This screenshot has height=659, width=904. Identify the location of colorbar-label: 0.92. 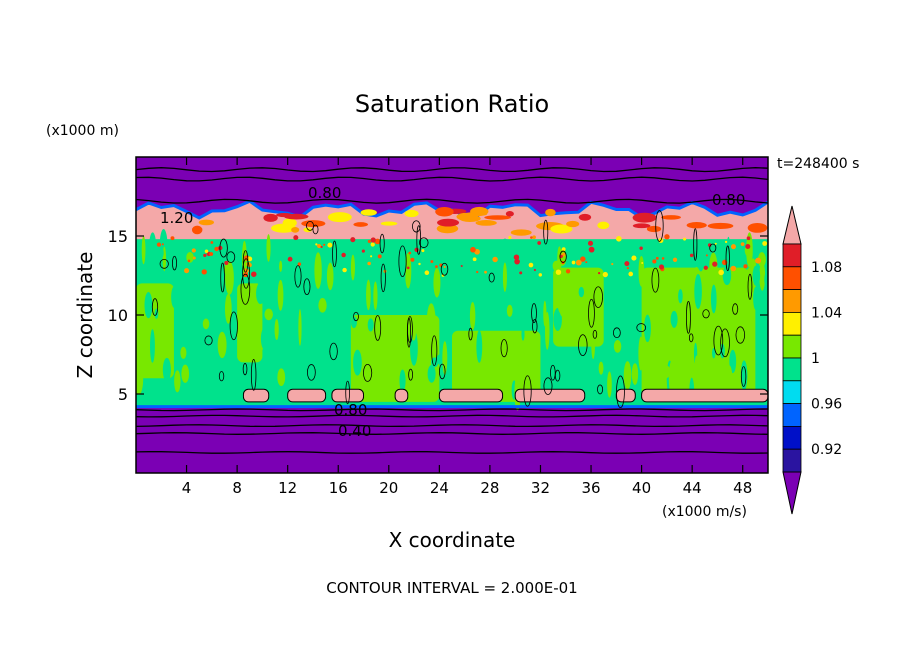
(826, 450).